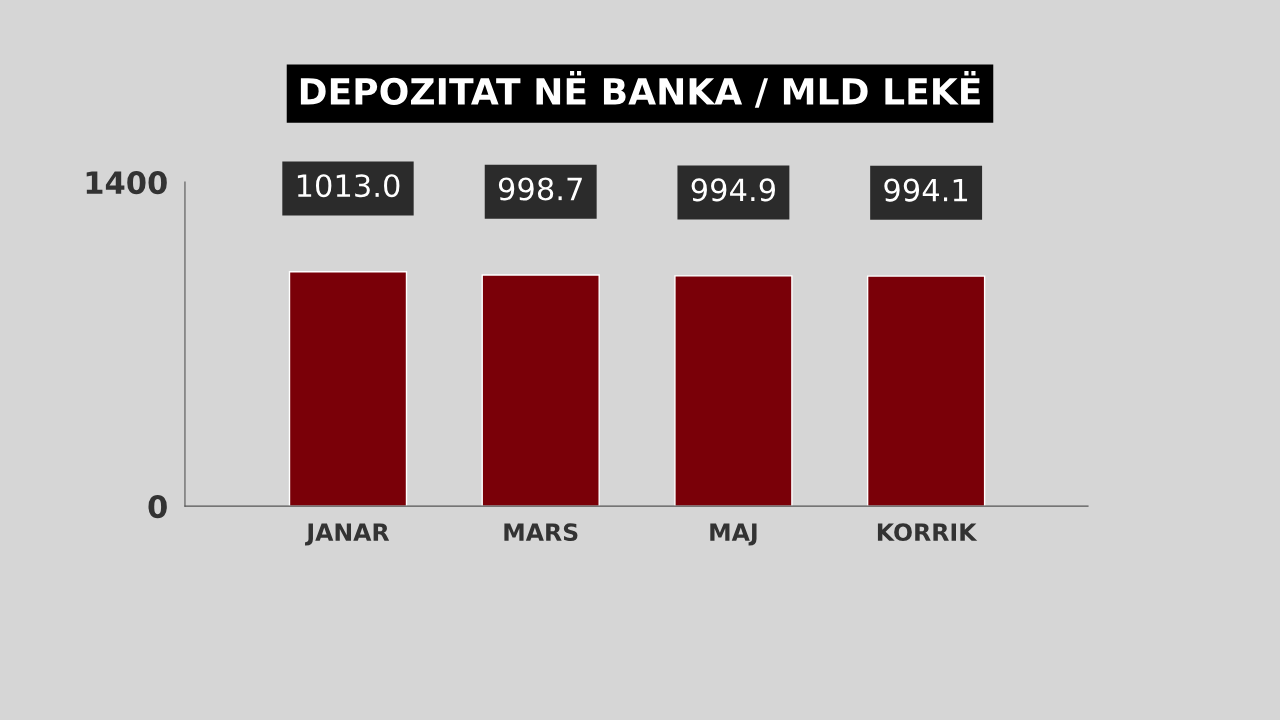  What do you see at coordinates (540, 189) in the screenshot?
I see `data-label: 998.7` at bounding box center [540, 189].